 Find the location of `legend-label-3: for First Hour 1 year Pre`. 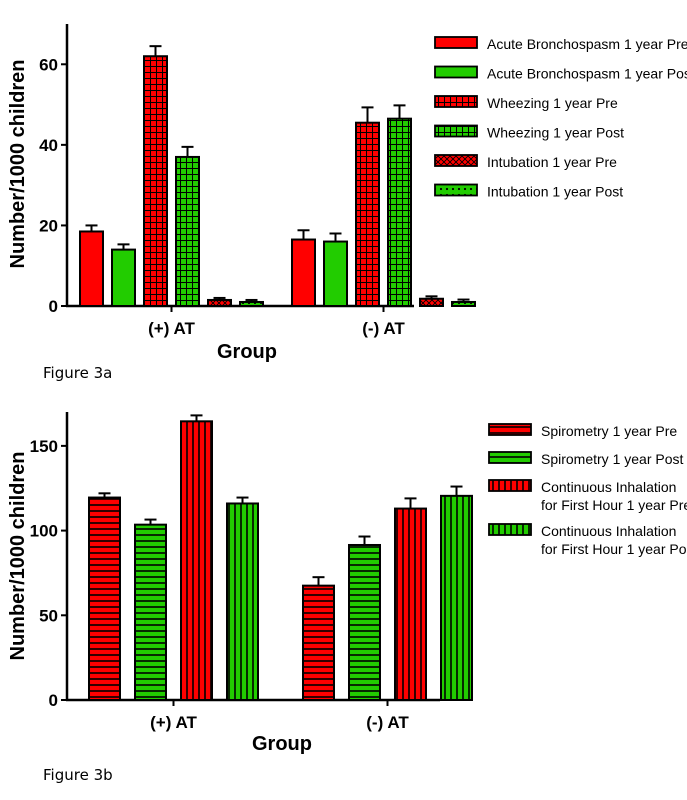

legend-label-3: for First Hour 1 year Pre is located at coordinates (614, 505).